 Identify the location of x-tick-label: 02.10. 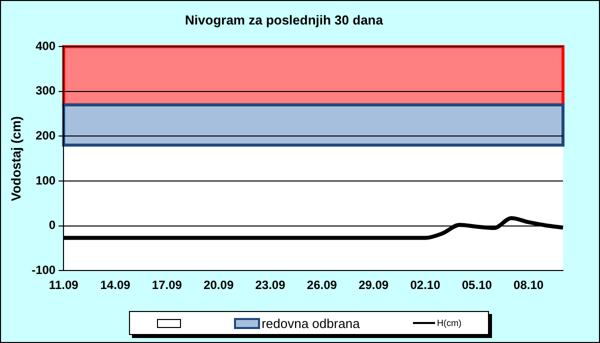
(425, 285).